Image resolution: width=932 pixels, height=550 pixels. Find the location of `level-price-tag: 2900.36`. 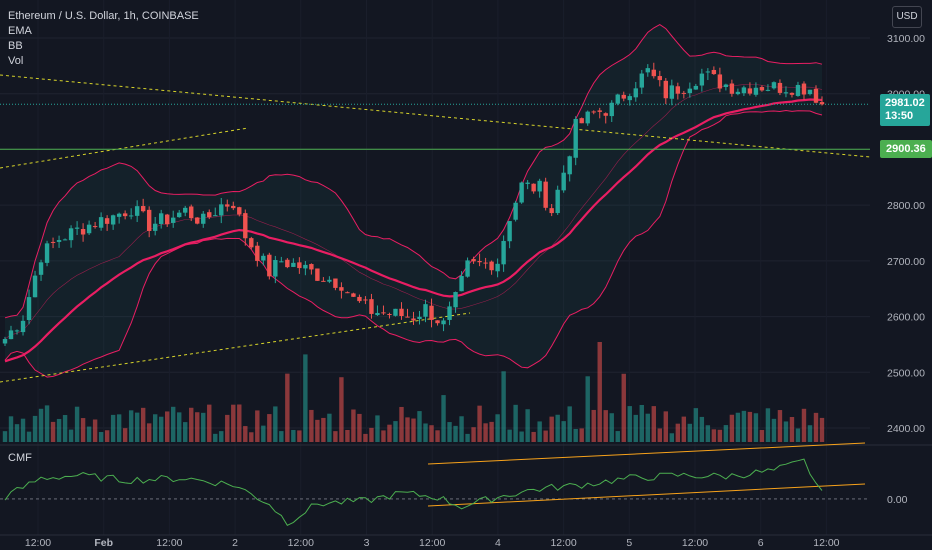

level-price-tag: 2900.36 is located at coordinates (906, 149).